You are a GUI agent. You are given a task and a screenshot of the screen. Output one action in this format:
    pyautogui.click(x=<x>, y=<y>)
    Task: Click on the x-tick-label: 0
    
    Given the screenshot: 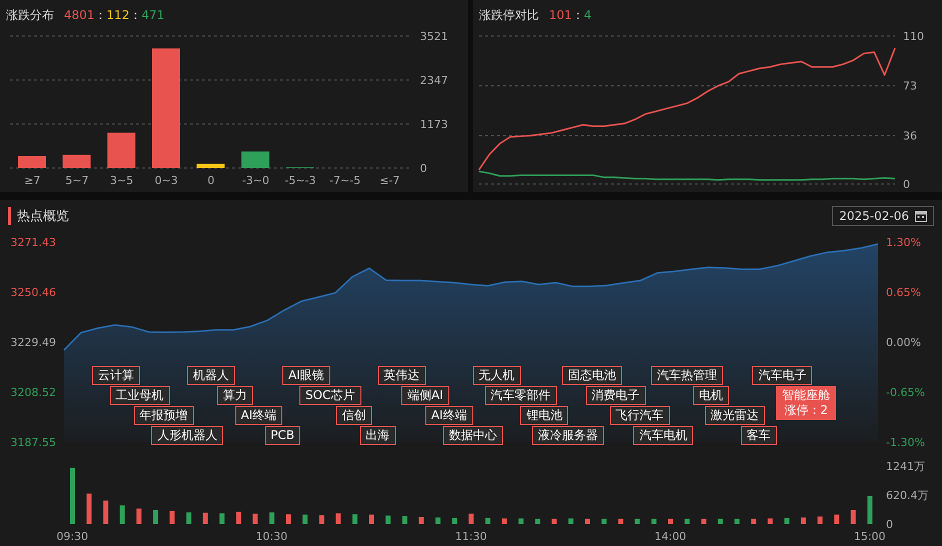 What is the action you would take?
    pyautogui.click(x=211, y=180)
    